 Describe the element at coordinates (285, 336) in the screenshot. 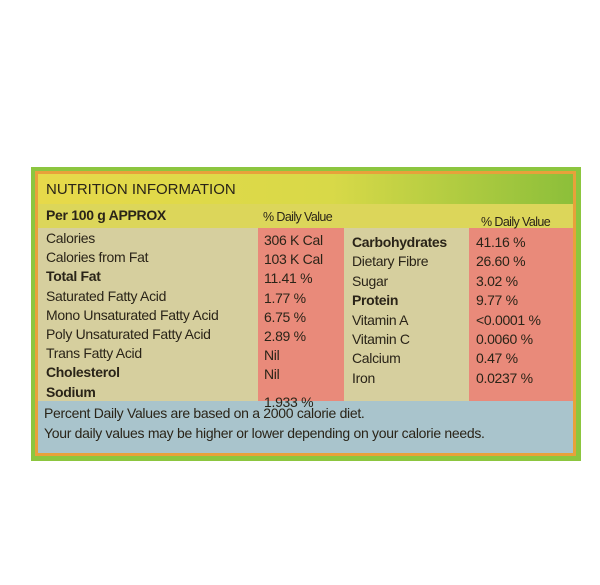

I see `nutrient-value: 2.89 %` at that location.